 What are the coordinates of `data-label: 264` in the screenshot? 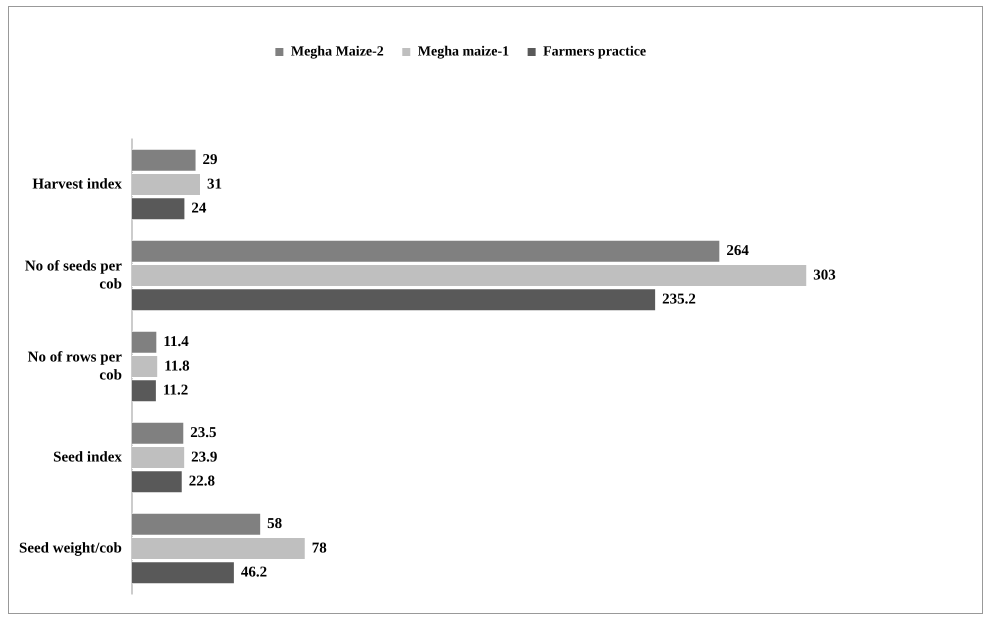 It's located at (738, 251).